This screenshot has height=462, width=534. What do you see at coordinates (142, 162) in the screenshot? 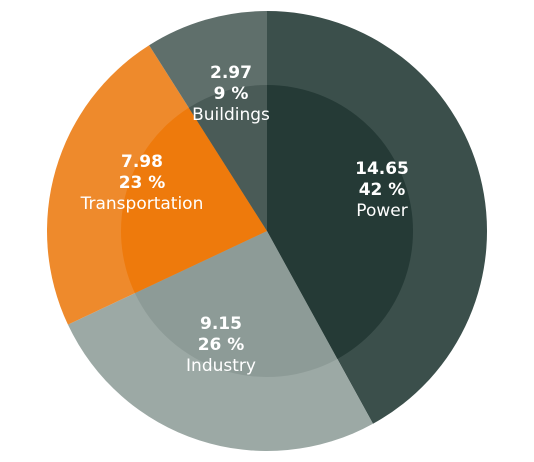
I see `slice-value-label-transportation: 7.98` at bounding box center [142, 162].